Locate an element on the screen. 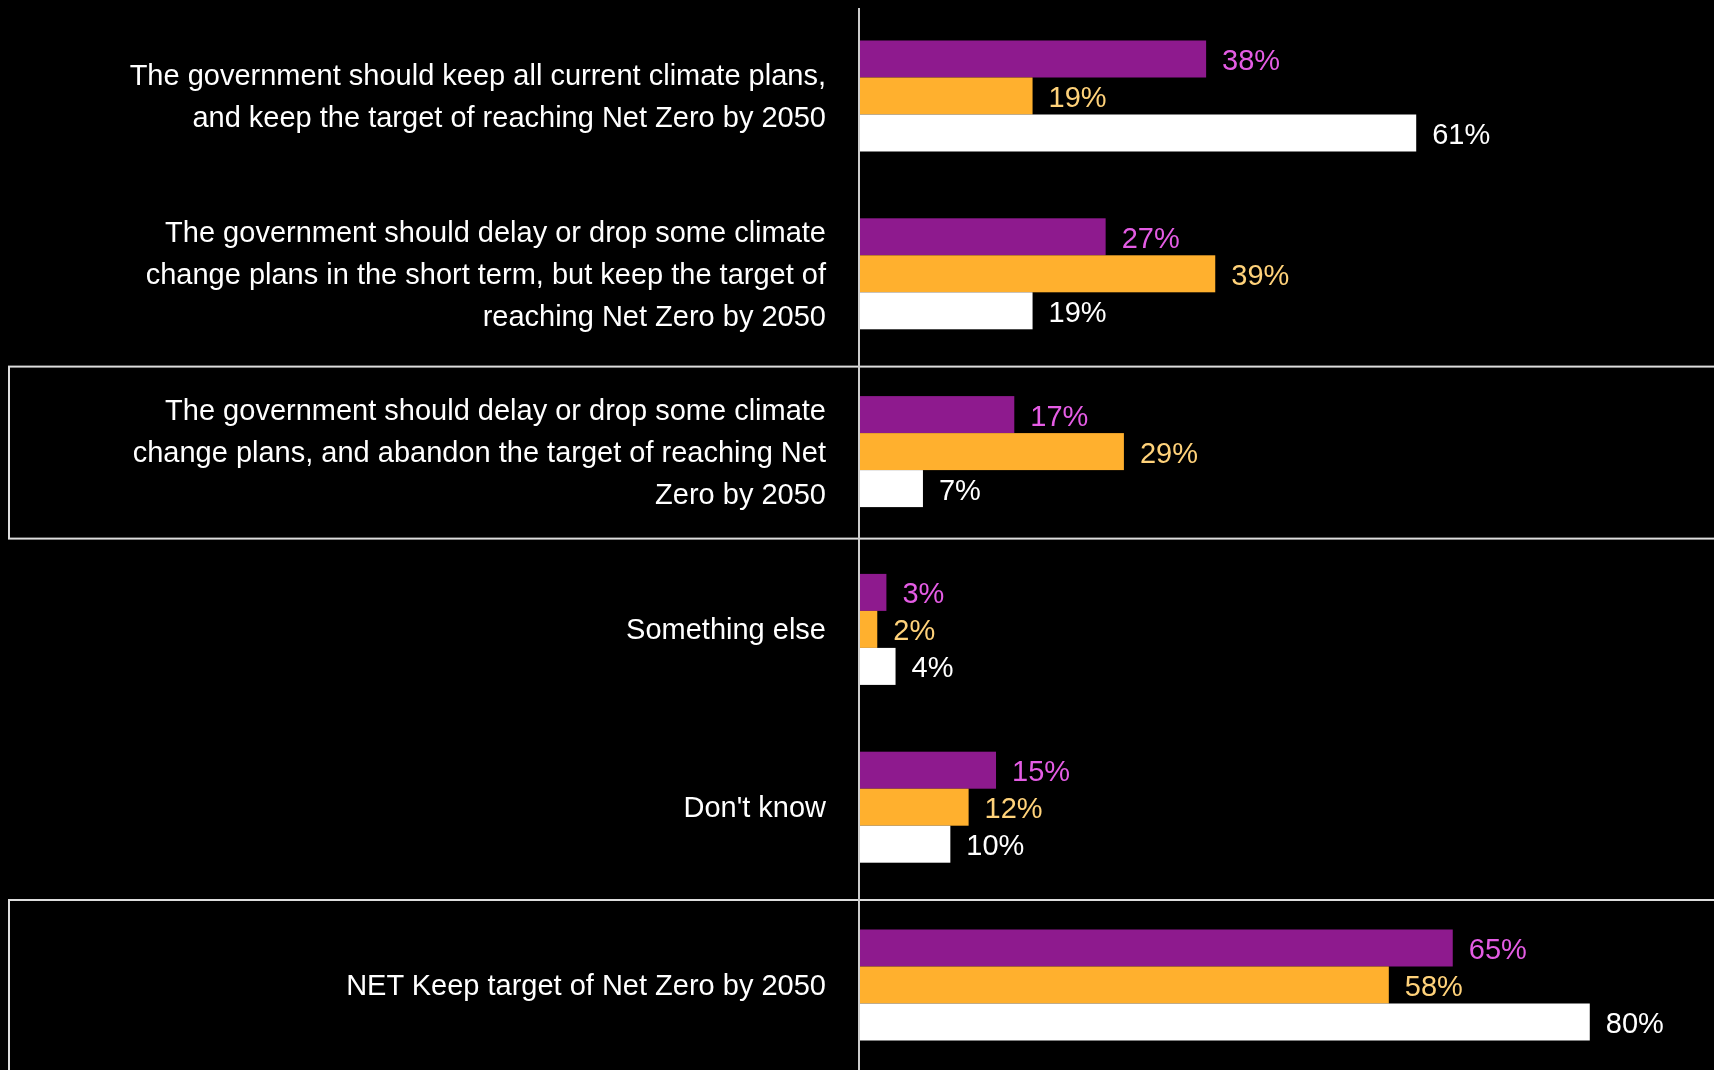 This screenshot has height=1070, width=1714. data-label: 29% is located at coordinates (1168, 452).